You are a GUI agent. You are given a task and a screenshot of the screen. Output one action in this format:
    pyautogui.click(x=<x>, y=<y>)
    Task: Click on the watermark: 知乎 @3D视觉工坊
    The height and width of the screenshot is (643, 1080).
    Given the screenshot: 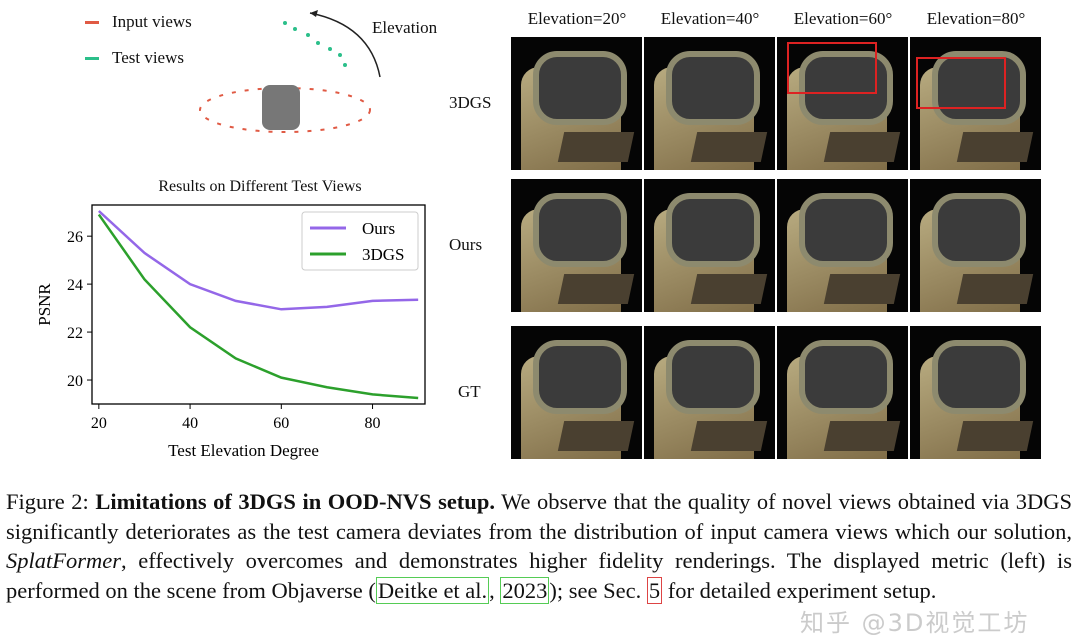 What is the action you would take?
    pyautogui.click(x=915, y=623)
    